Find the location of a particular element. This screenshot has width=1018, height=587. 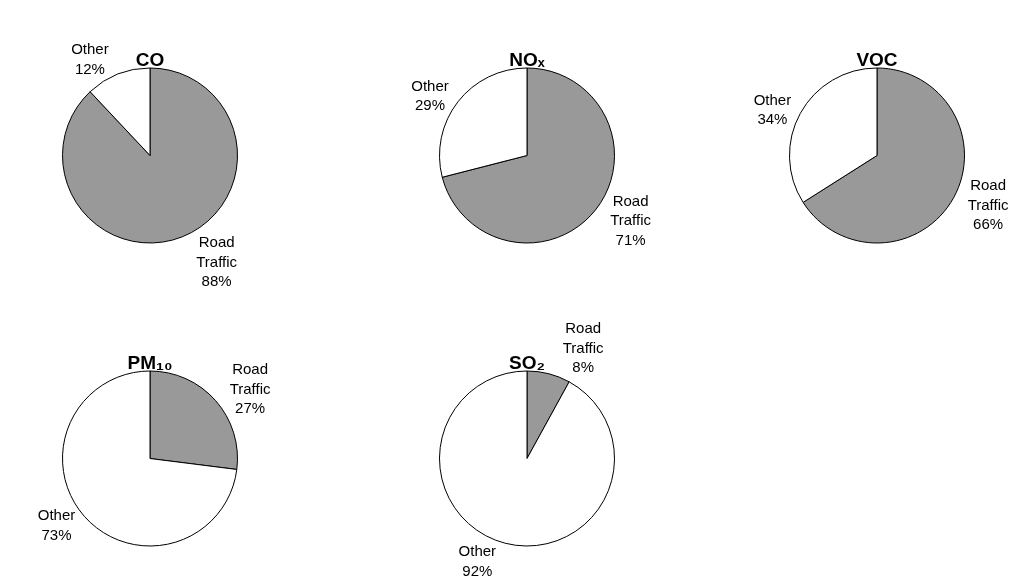

chart-title: PM₁₀ is located at coordinates (150, 362).